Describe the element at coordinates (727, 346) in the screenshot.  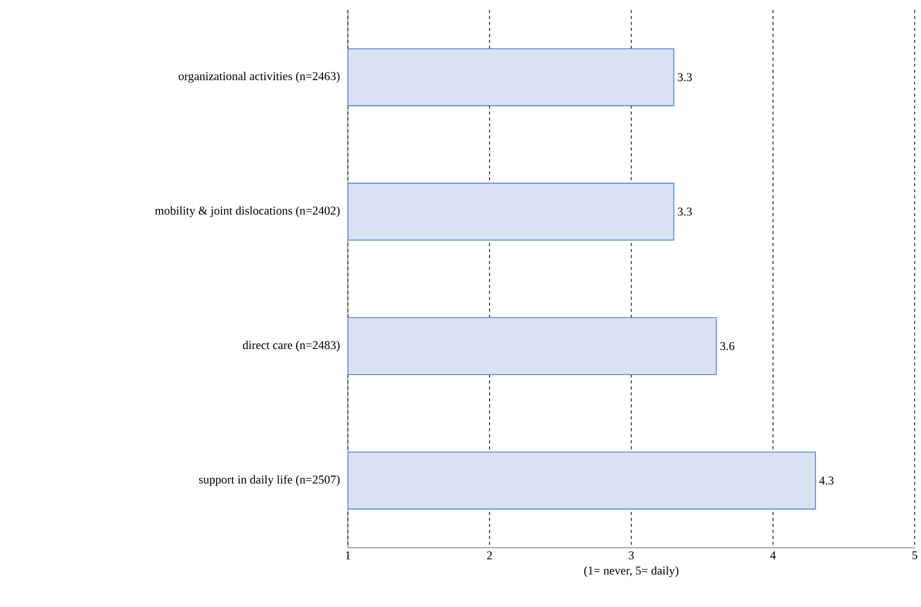
I see `data-label: 3.6` at that location.